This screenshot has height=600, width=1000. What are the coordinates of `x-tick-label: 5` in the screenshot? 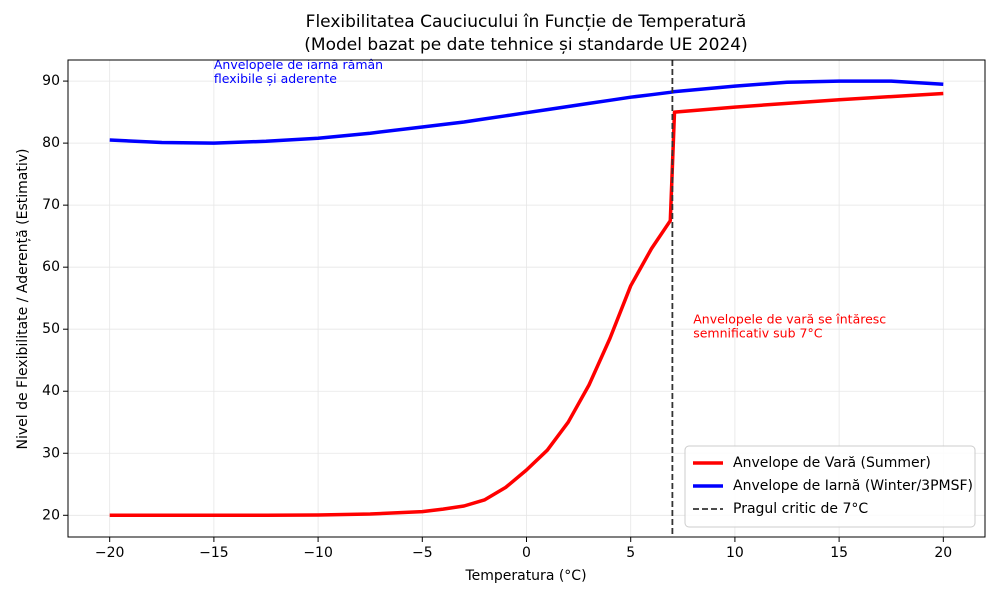 It's located at (630, 553).